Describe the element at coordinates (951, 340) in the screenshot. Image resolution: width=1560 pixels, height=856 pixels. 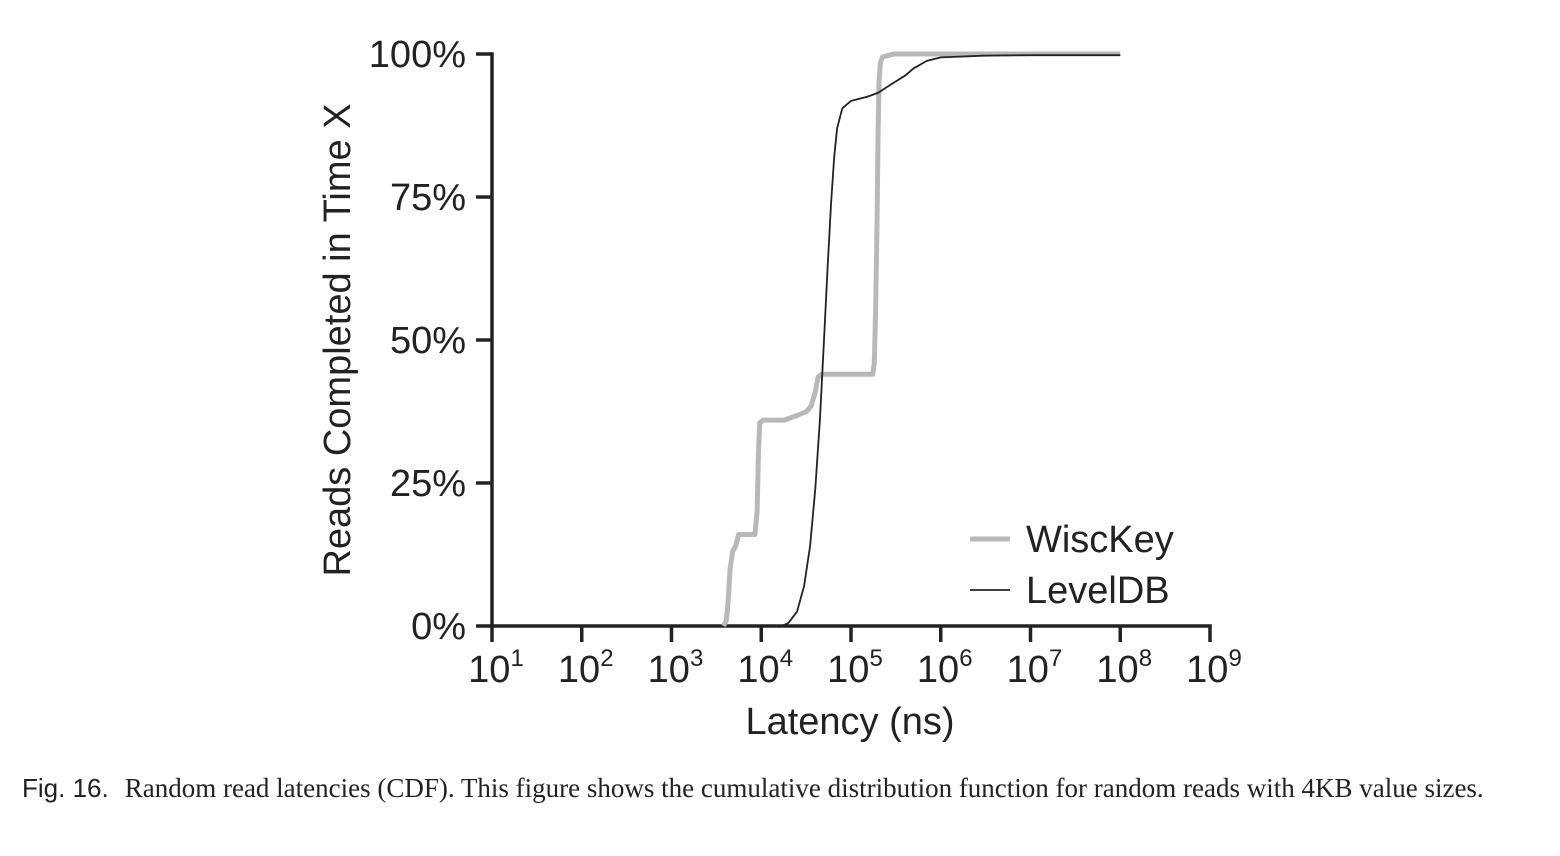
I see `series-line-leveldb` at that location.